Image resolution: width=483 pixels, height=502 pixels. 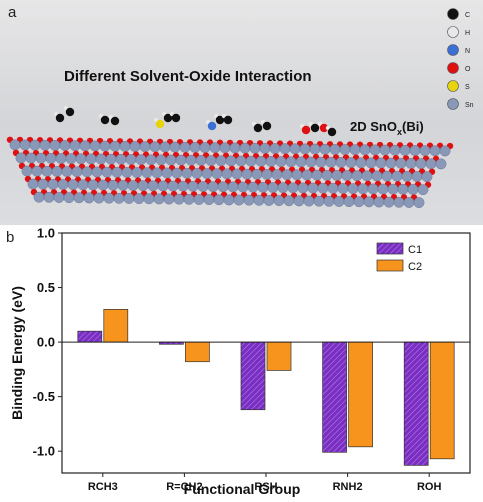 I want to click on bar-c1-rch3, so click(x=90, y=336).